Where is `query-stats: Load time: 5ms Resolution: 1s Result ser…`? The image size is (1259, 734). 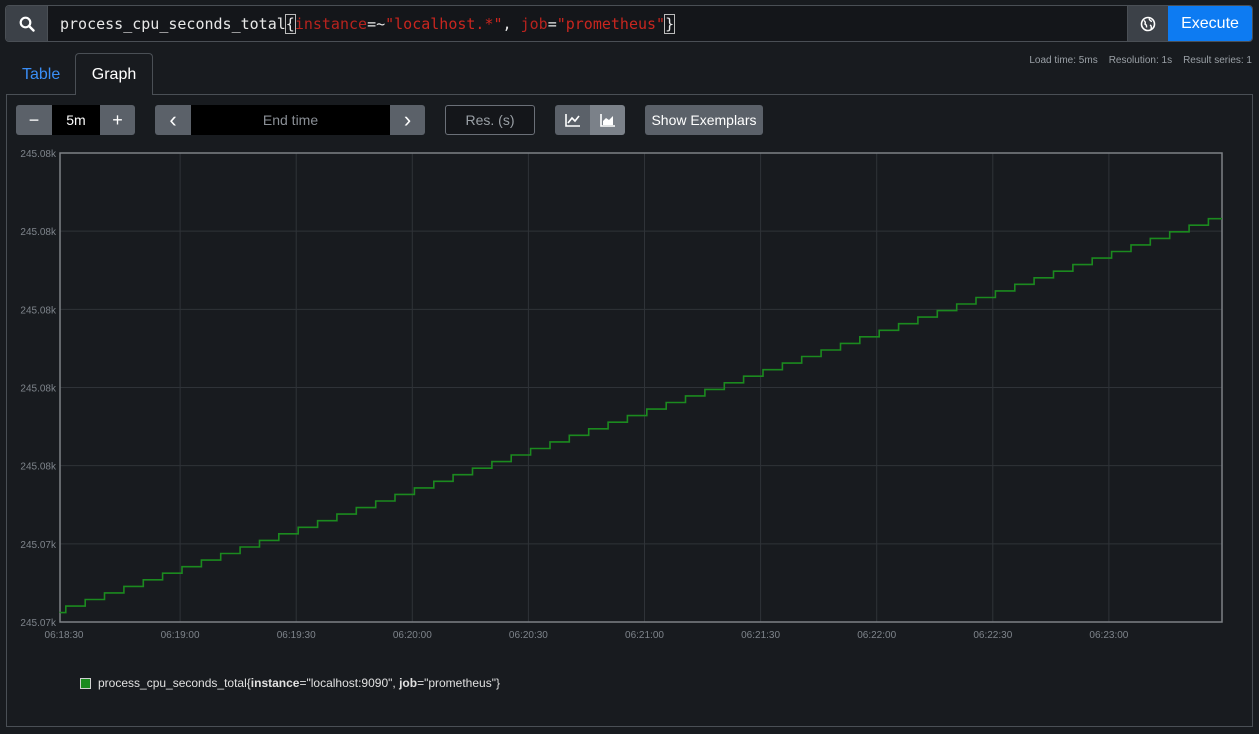
query-stats: Load time: 5ms Resolution: 1s Result ser… is located at coordinates (1140, 60).